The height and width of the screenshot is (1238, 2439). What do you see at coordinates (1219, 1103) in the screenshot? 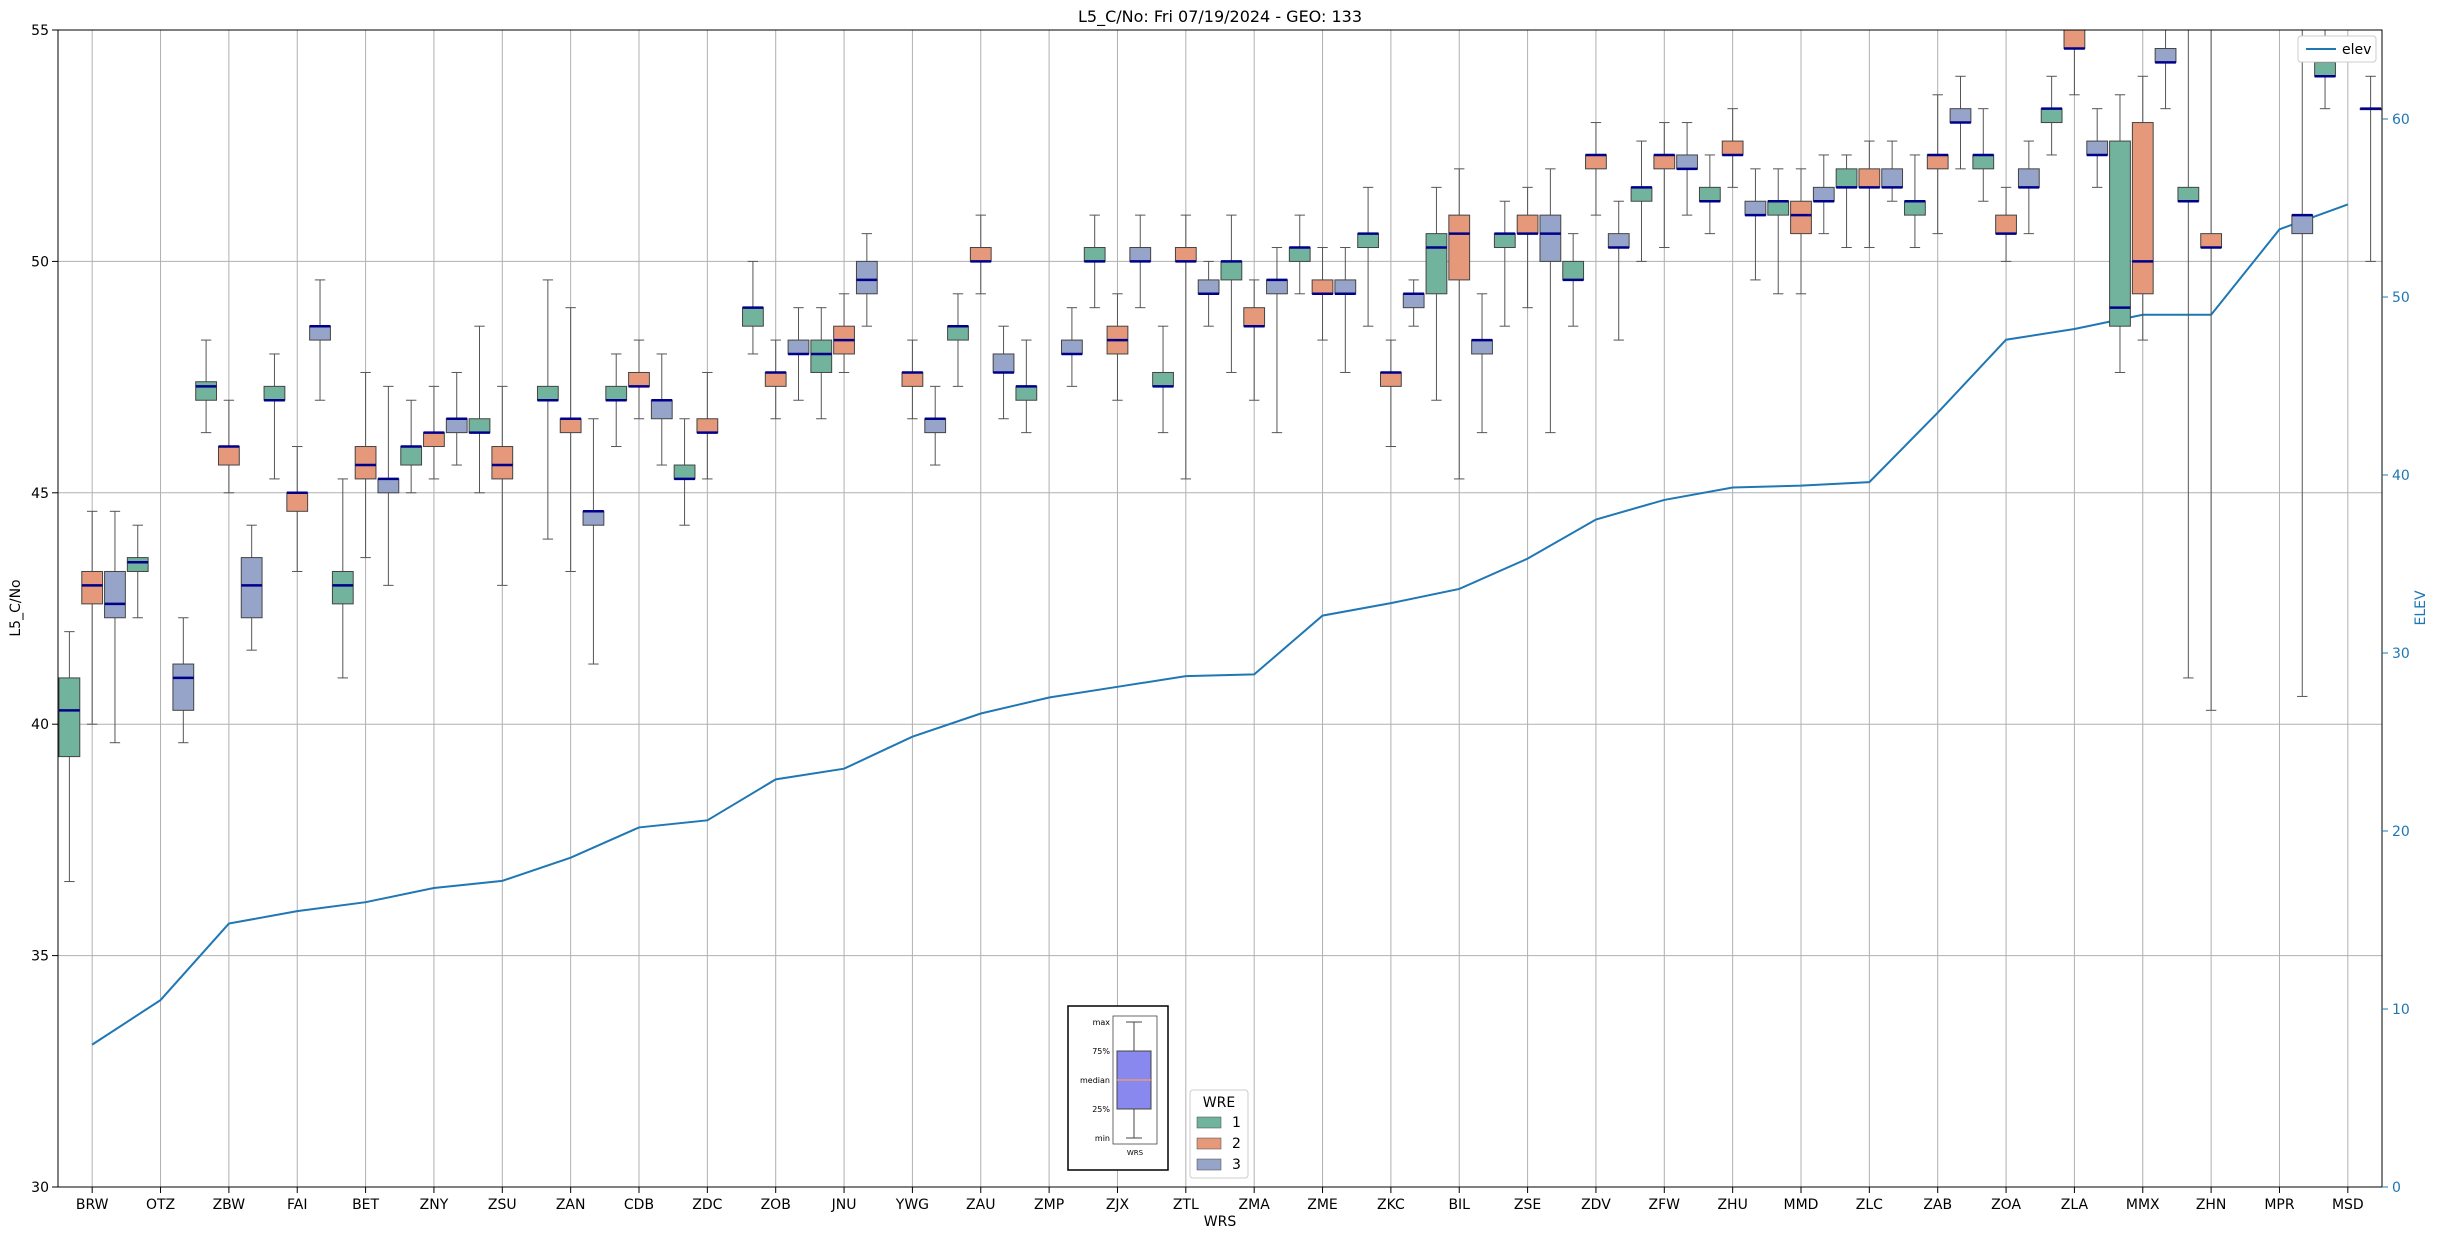
I see `wre-legend-title: WRE` at bounding box center [1219, 1103].